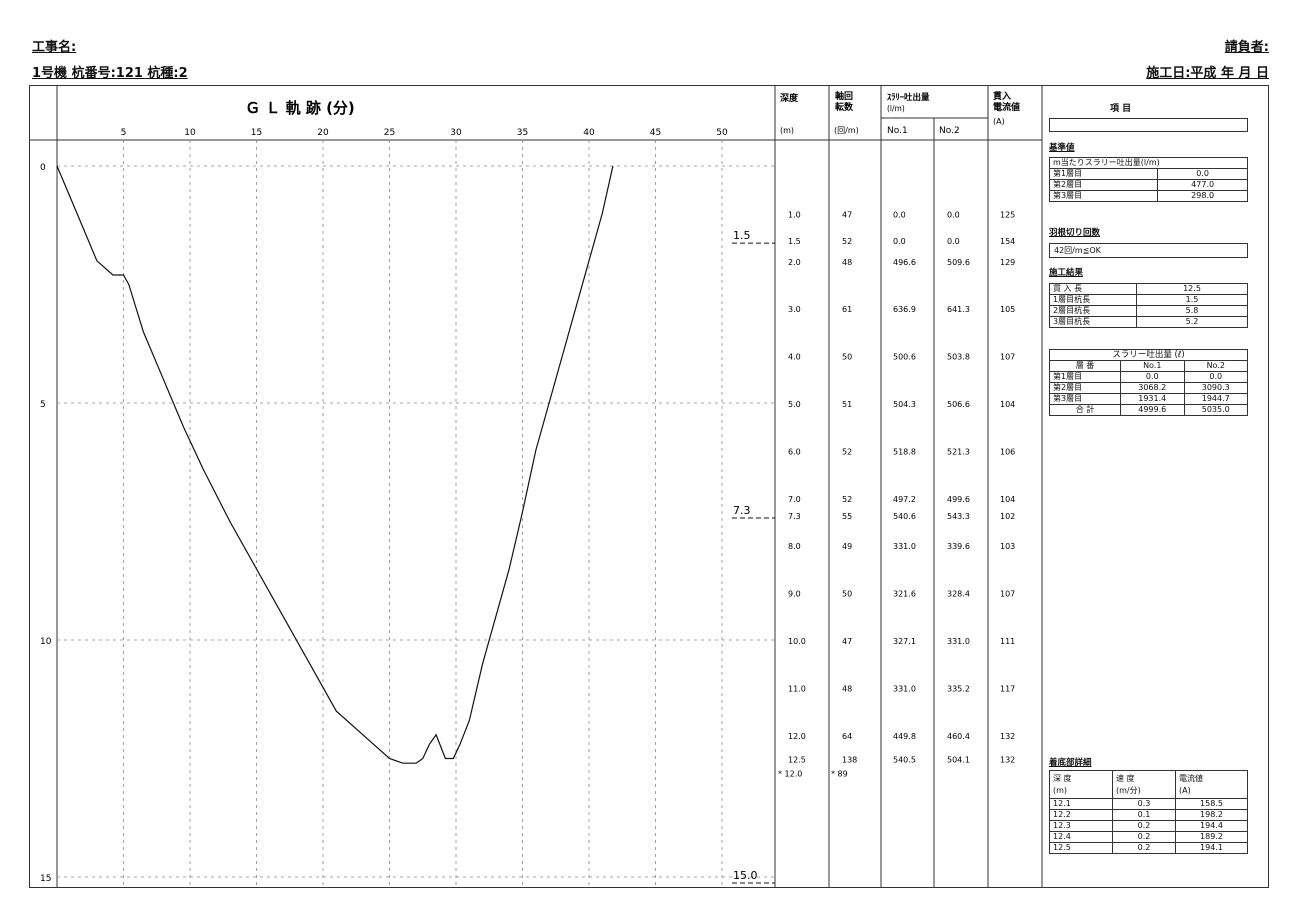  What do you see at coordinates (847, 736) in the screenshot?
I see `table-cell-rotation: 64` at bounding box center [847, 736].